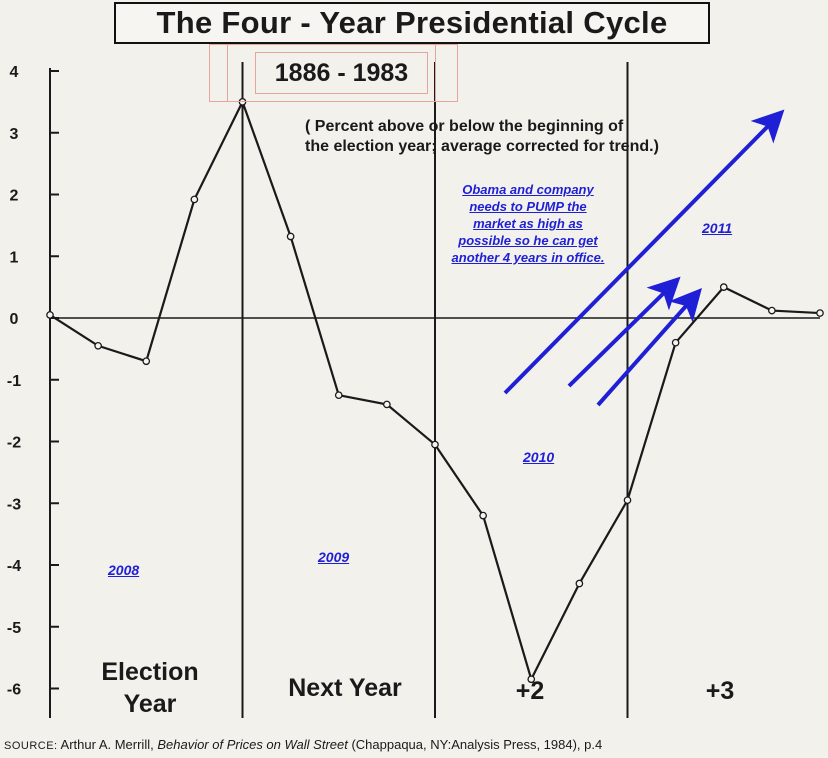  What do you see at coordinates (150, 688) in the screenshot?
I see `category-label-election-year: Election Year` at bounding box center [150, 688].